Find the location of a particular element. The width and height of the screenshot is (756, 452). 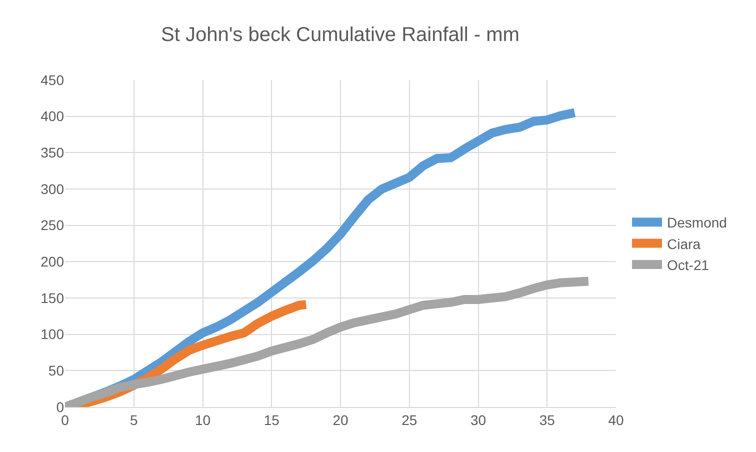

y-tick-label: 0 is located at coordinates (60, 406).